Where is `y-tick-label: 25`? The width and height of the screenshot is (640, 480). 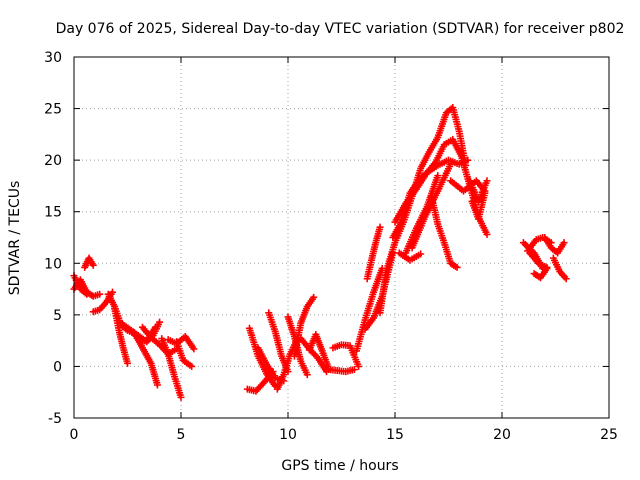
y-tick-label: 25 is located at coordinates (53, 110).